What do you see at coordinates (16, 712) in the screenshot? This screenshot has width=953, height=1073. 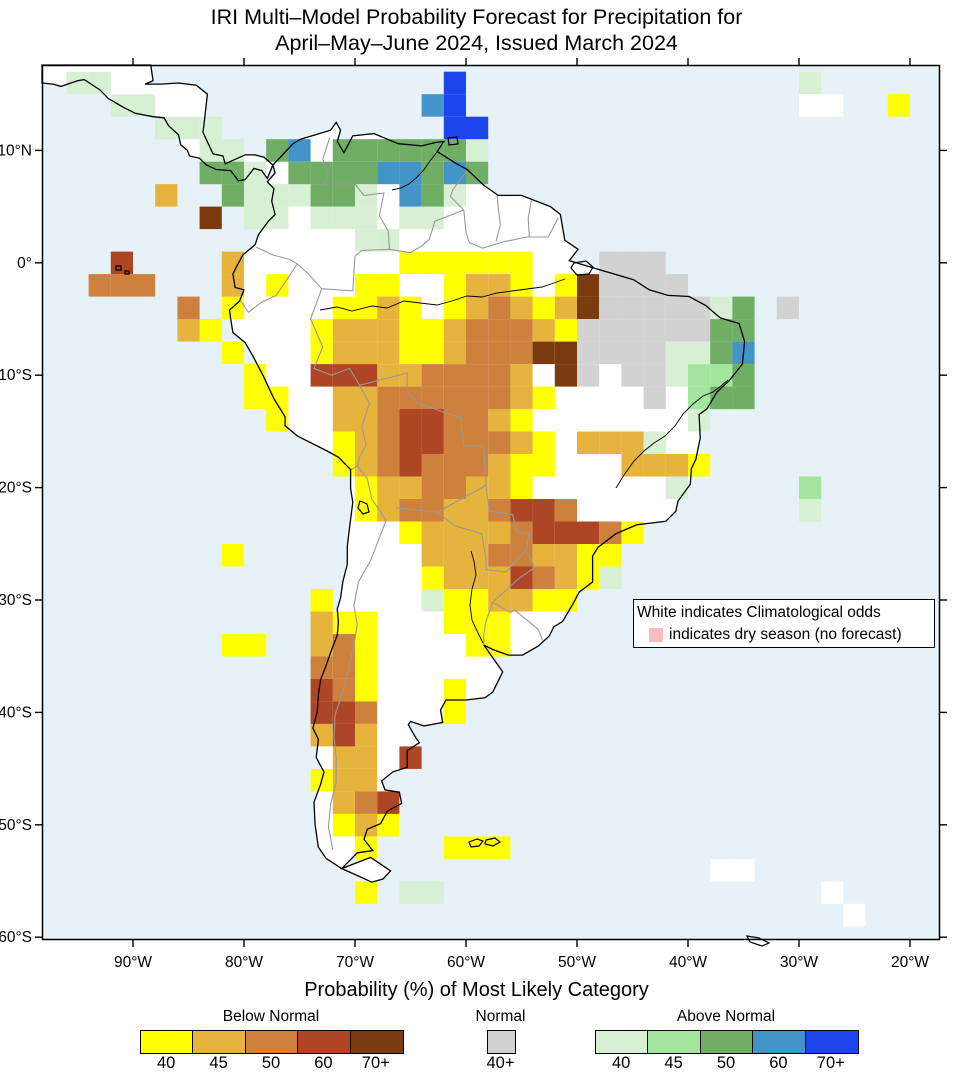 I see `y-tick-label: 40°S` at bounding box center [16, 712].